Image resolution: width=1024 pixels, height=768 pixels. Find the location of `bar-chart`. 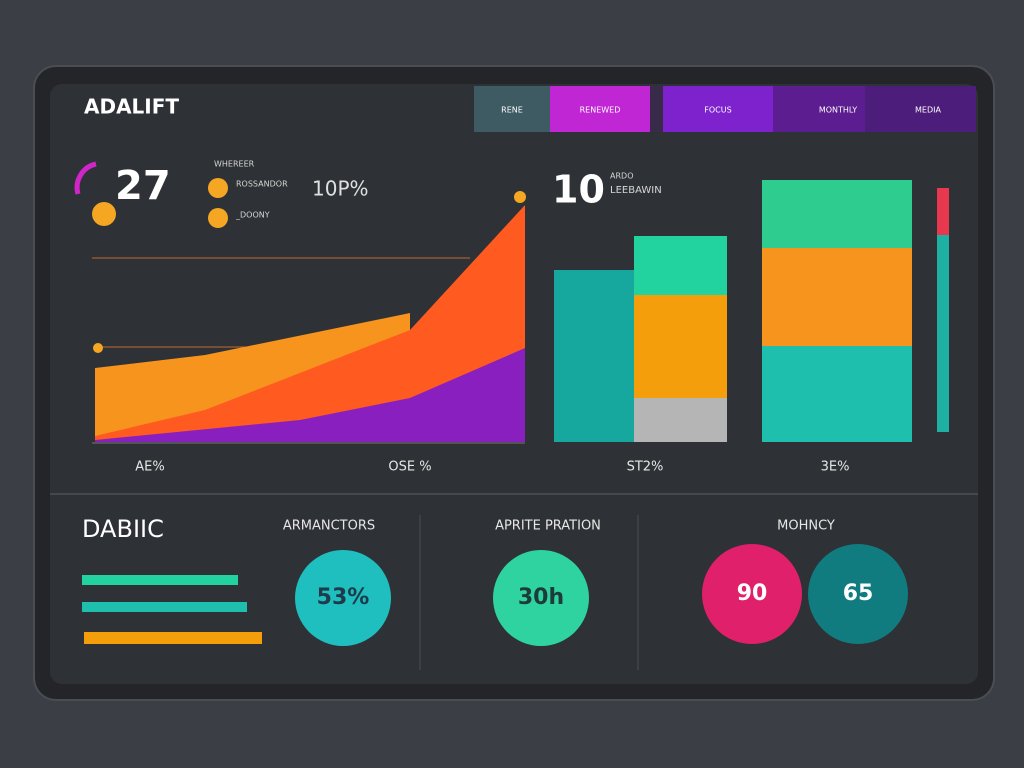

bar-chart is located at coordinates (751, 311).